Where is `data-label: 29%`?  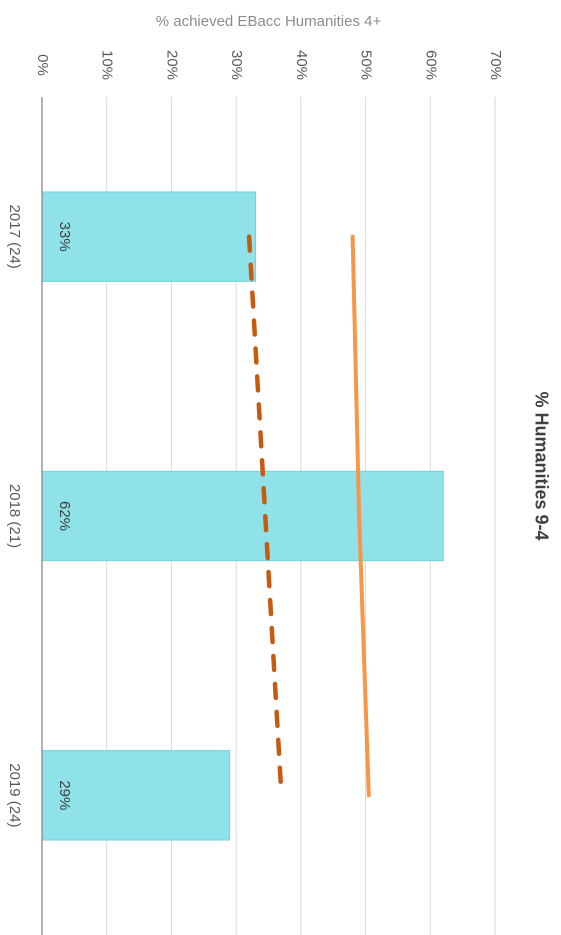
data-label: 29% is located at coordinates (64, 795).